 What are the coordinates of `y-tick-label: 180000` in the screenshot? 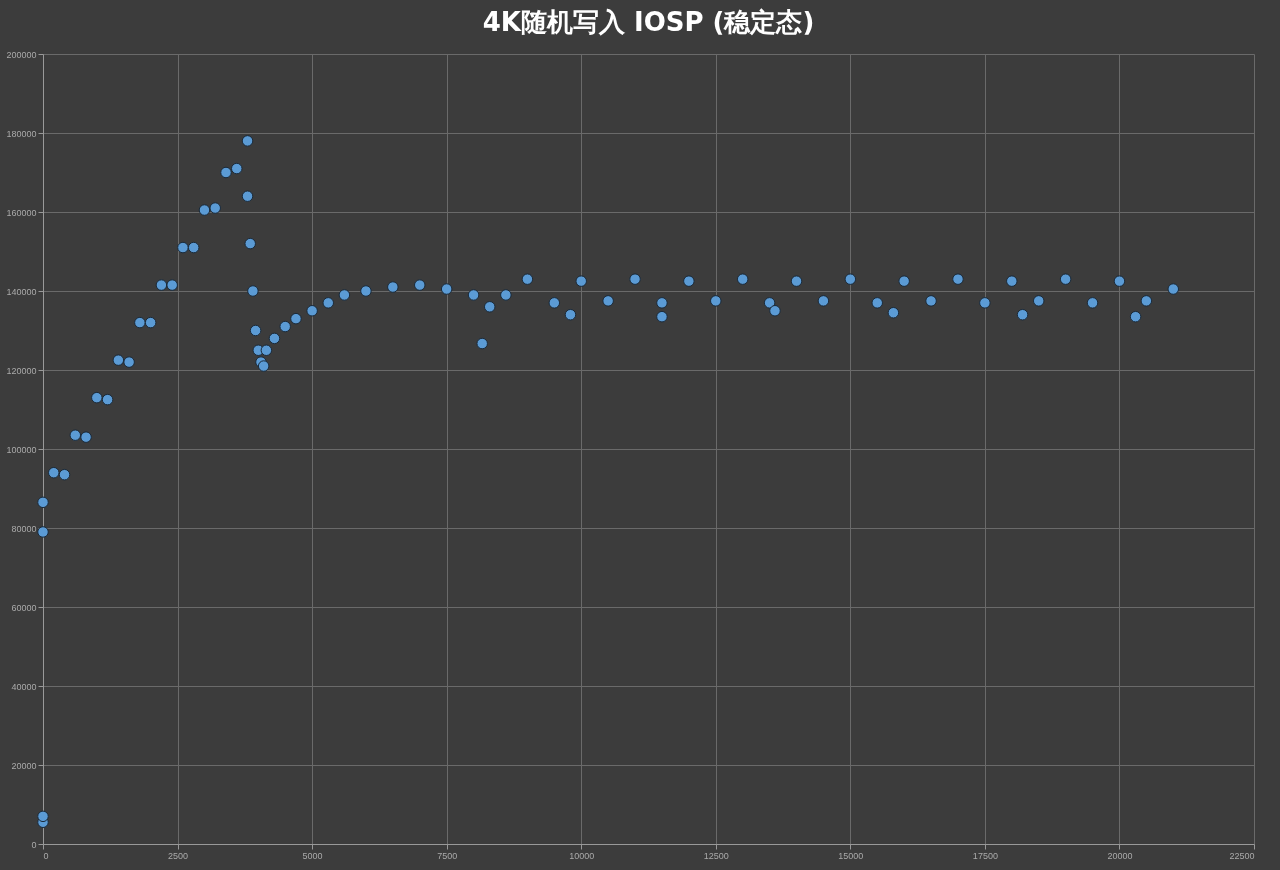 It's located at (21, 133).